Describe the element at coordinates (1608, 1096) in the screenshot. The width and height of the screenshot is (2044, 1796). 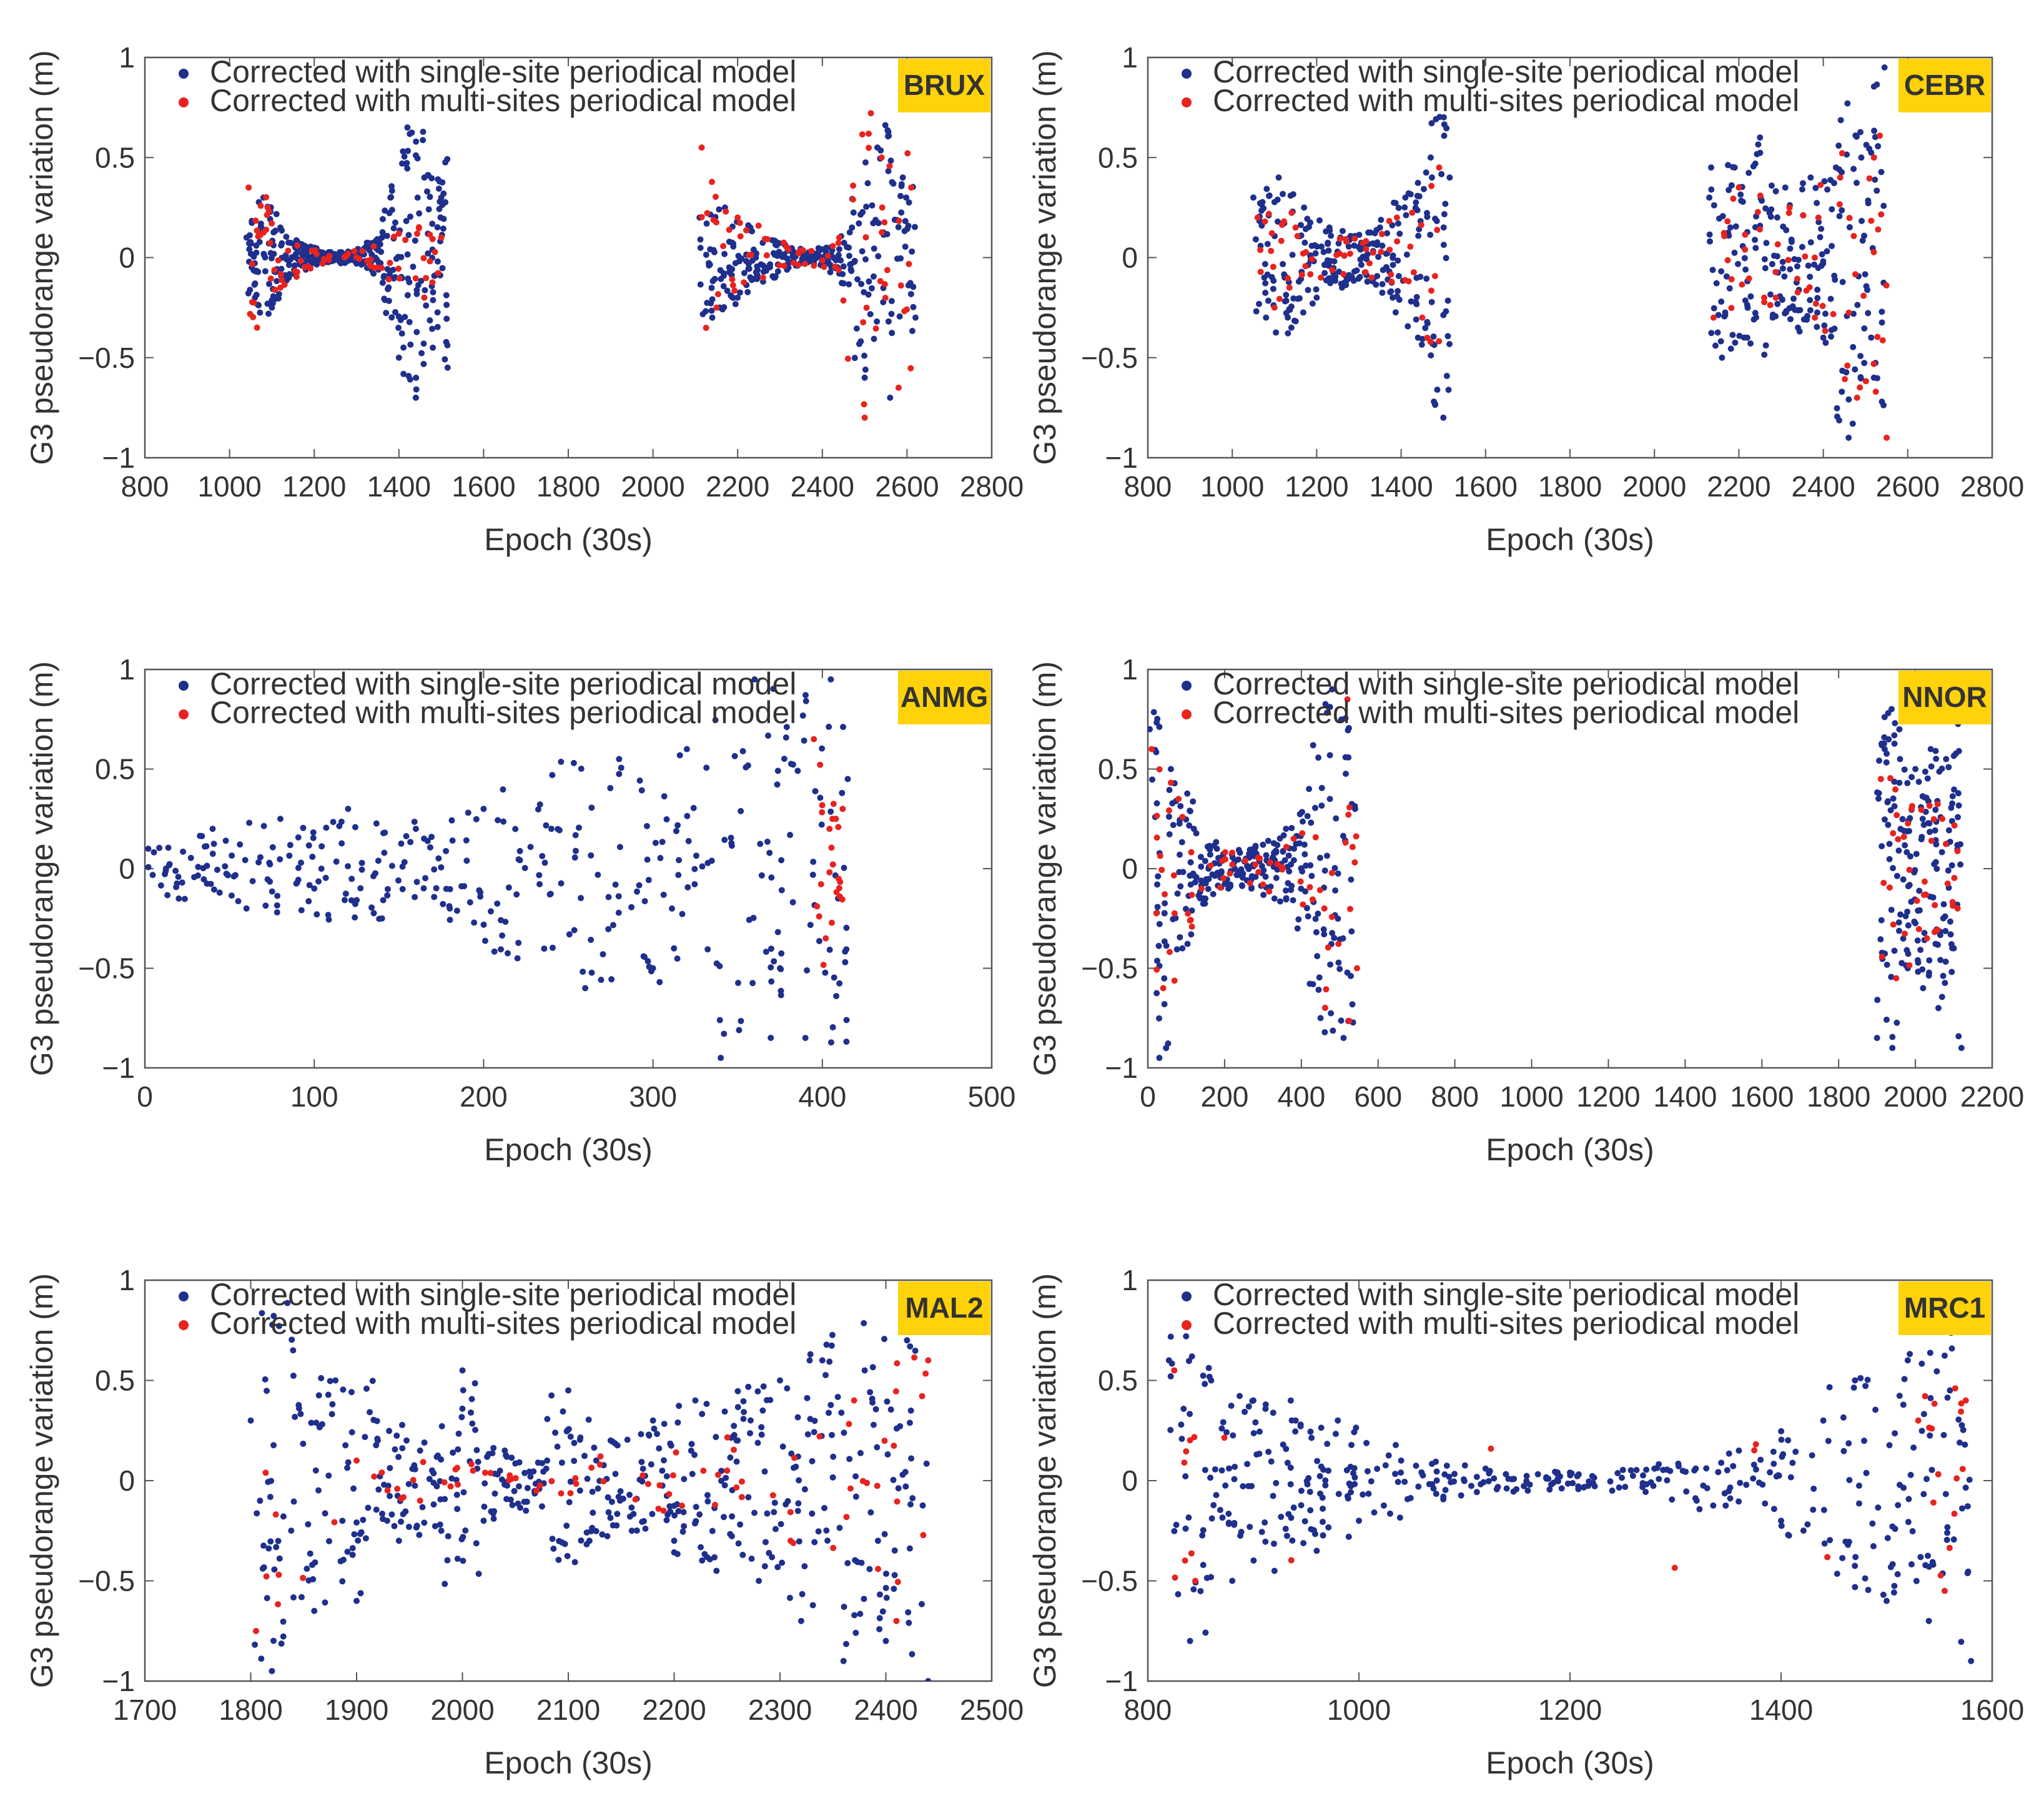
I see `x-tick-label: 1200` at that location.